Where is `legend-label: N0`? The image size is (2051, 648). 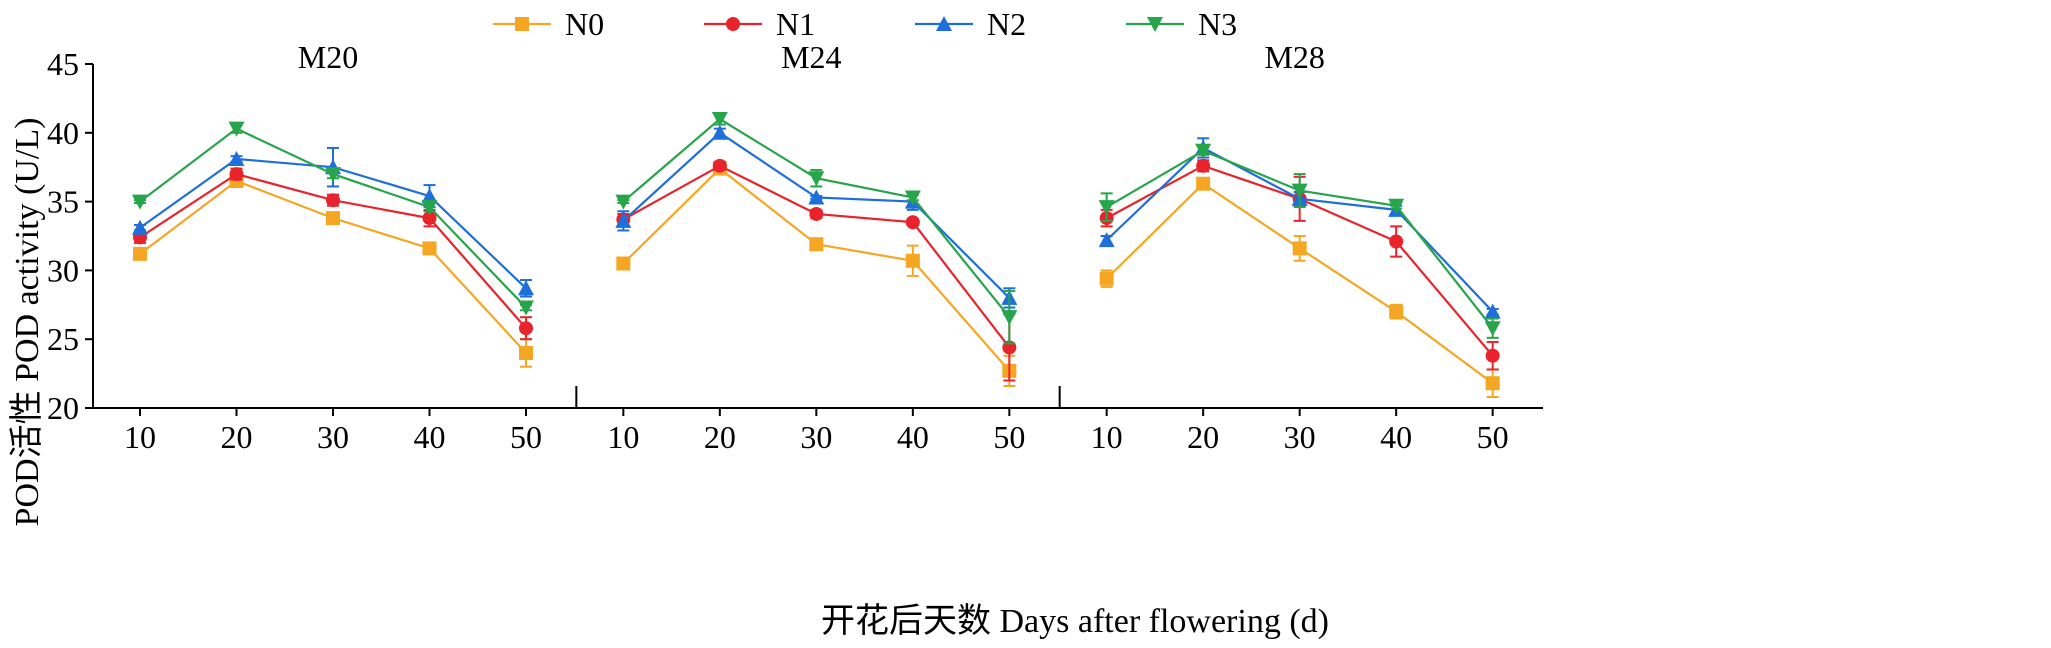
legend-label: N0 is located at coordinates (584, 24).